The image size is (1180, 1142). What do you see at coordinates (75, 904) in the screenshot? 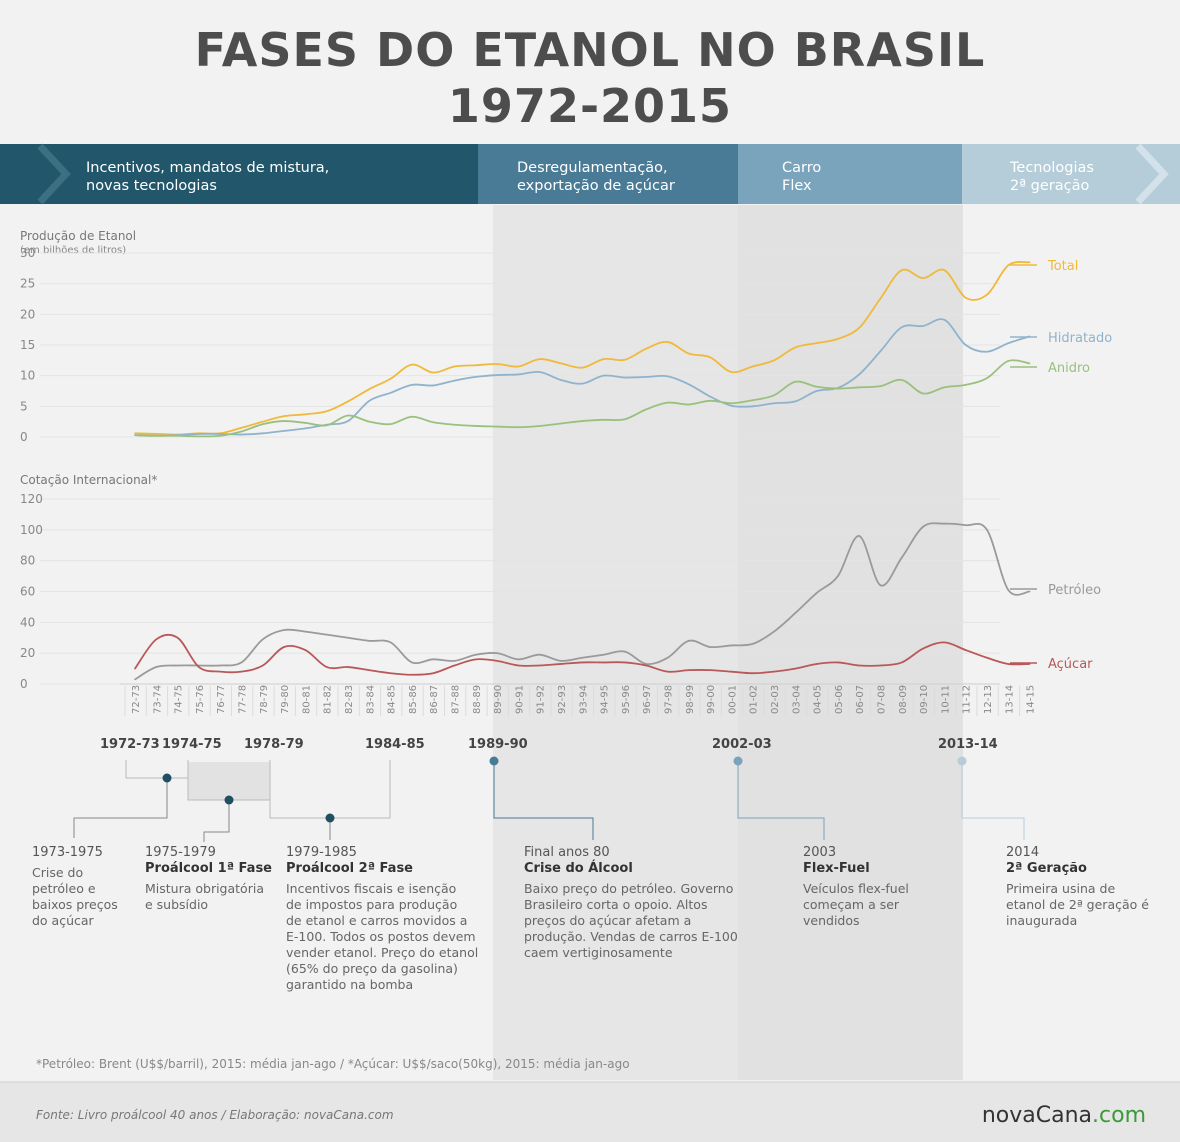
I see `annotation-line: baixos preços` at bounding box center [75, 904].